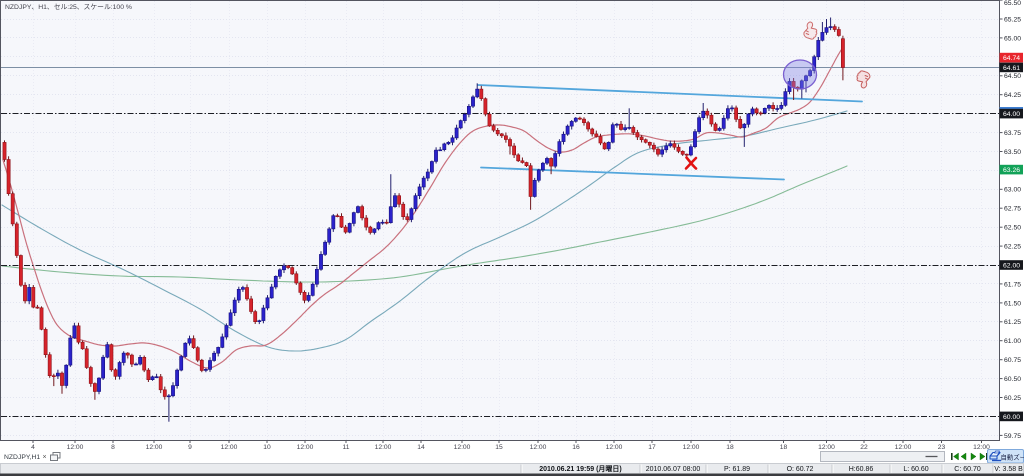  I want to click on svg-text: 64.25, so click(1012, 95).